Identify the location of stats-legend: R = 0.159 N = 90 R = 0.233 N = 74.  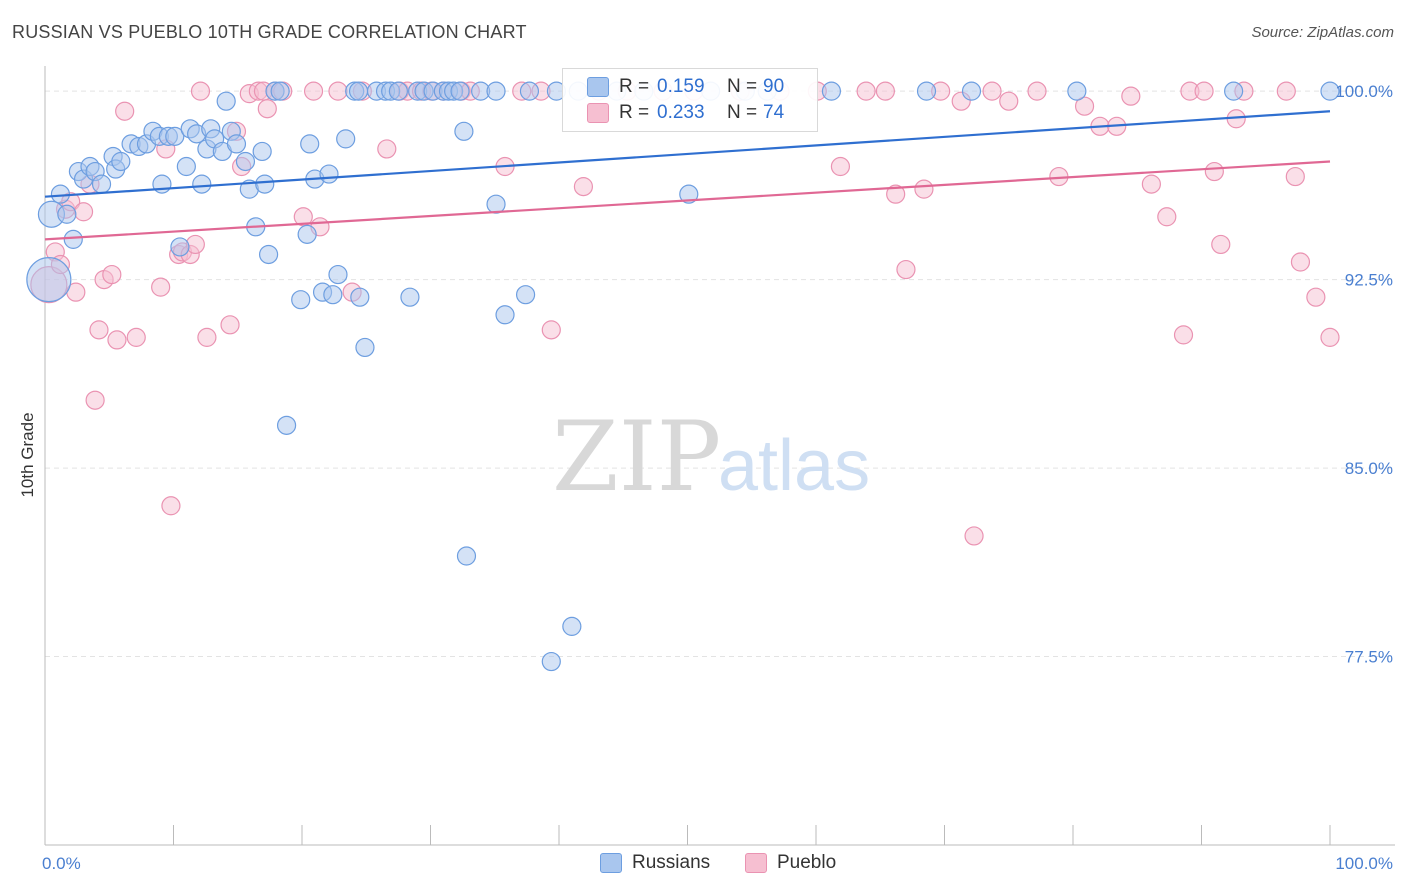
(690, 100).